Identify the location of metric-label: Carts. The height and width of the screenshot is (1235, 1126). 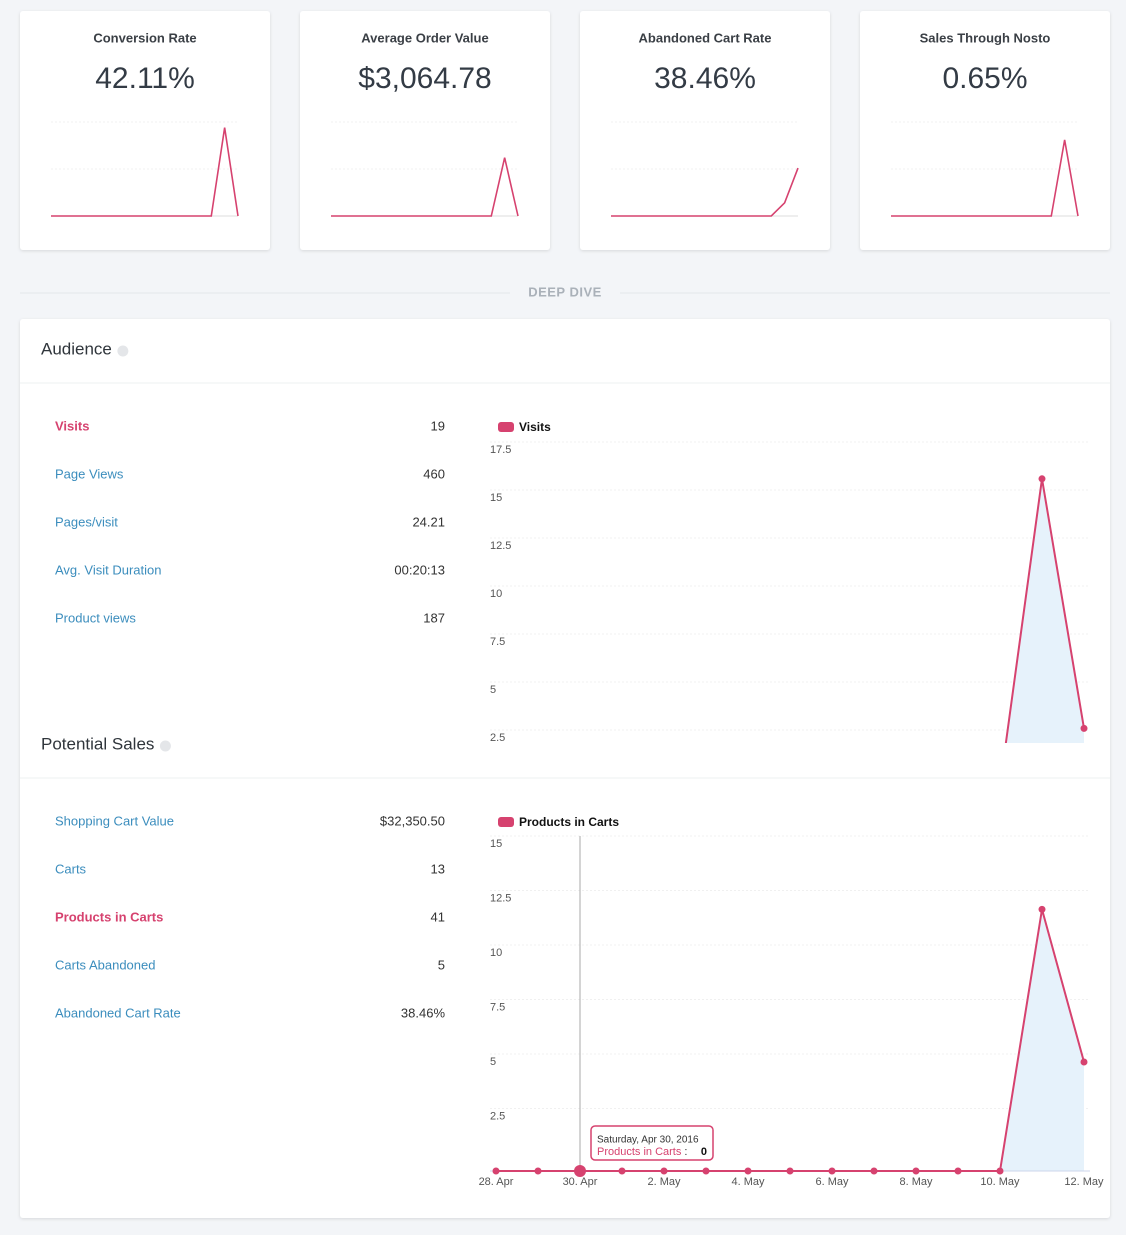
(71, 868).